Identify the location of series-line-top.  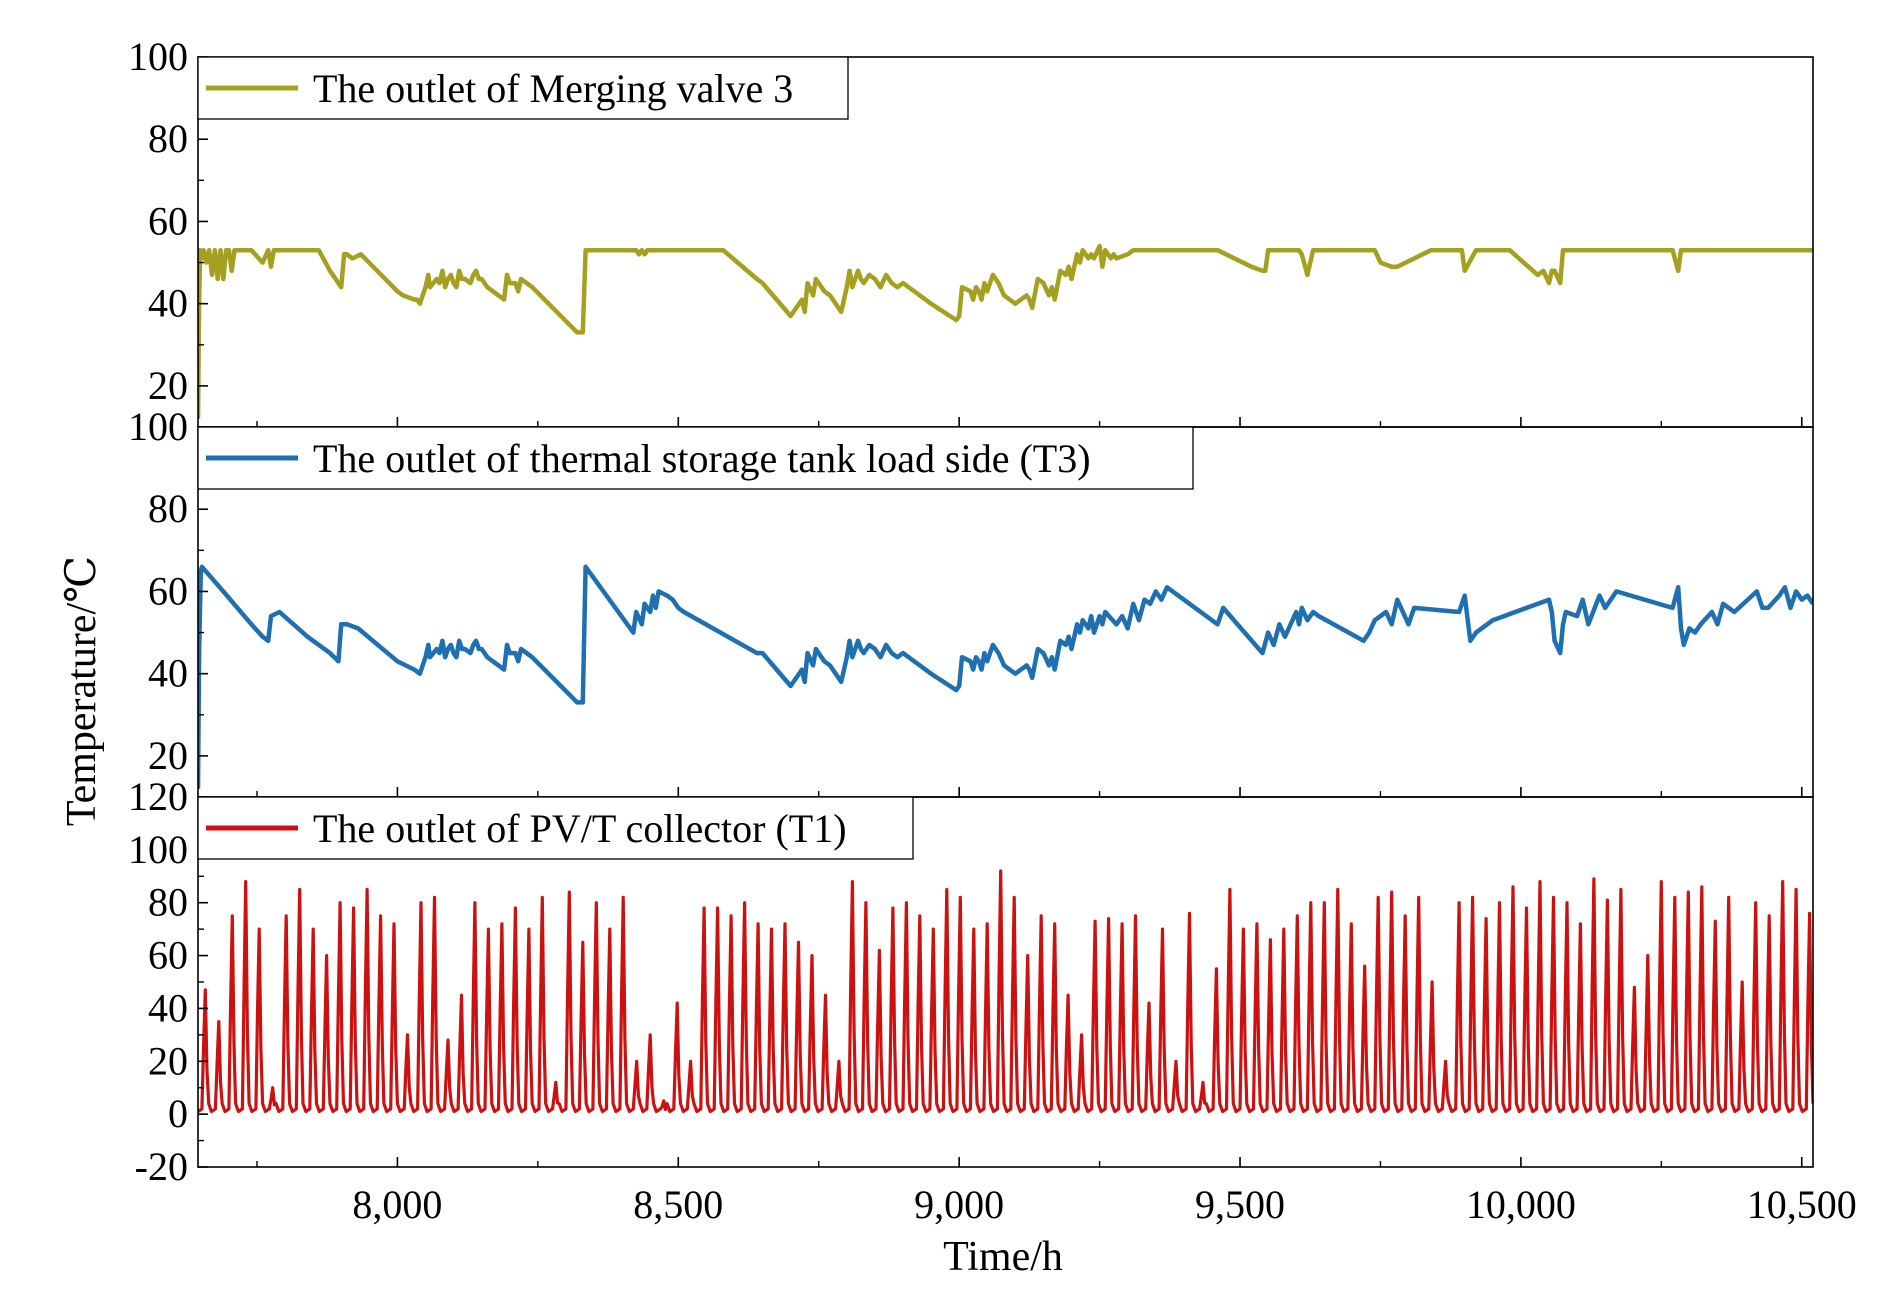
(1005, 331).